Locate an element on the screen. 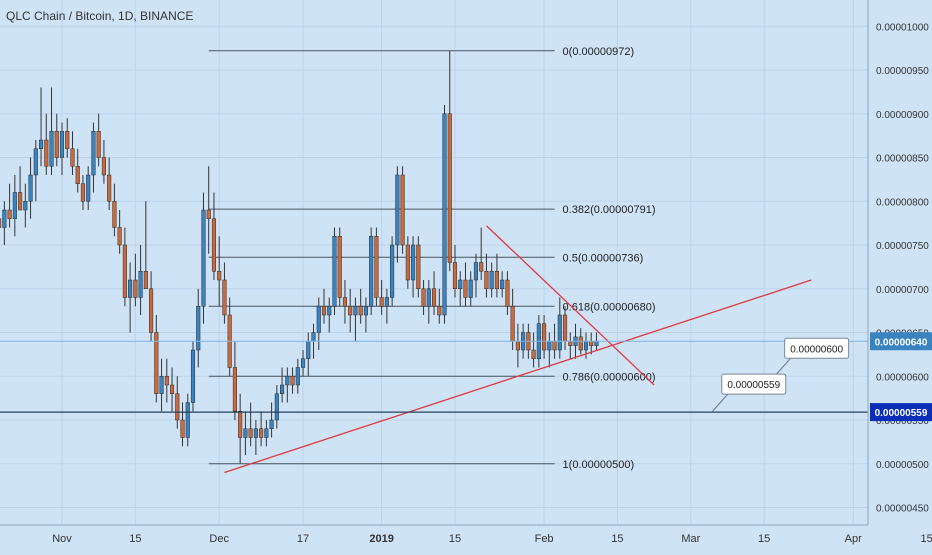 Image resolution: width=932 pixels, height=555 pixels. fib-level-label: 0.618(0.00000680) is located at coordinates (609, 307).